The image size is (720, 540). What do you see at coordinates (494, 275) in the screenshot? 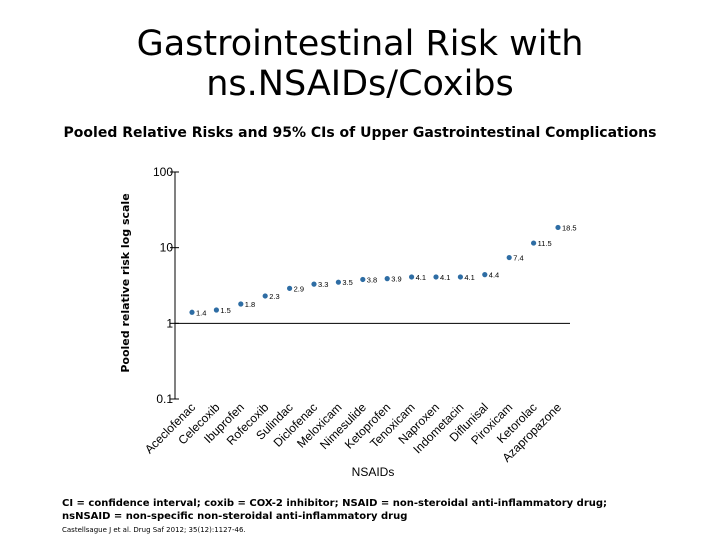
I see `data-value-label: 4.4` at bounding box center [494, 275].